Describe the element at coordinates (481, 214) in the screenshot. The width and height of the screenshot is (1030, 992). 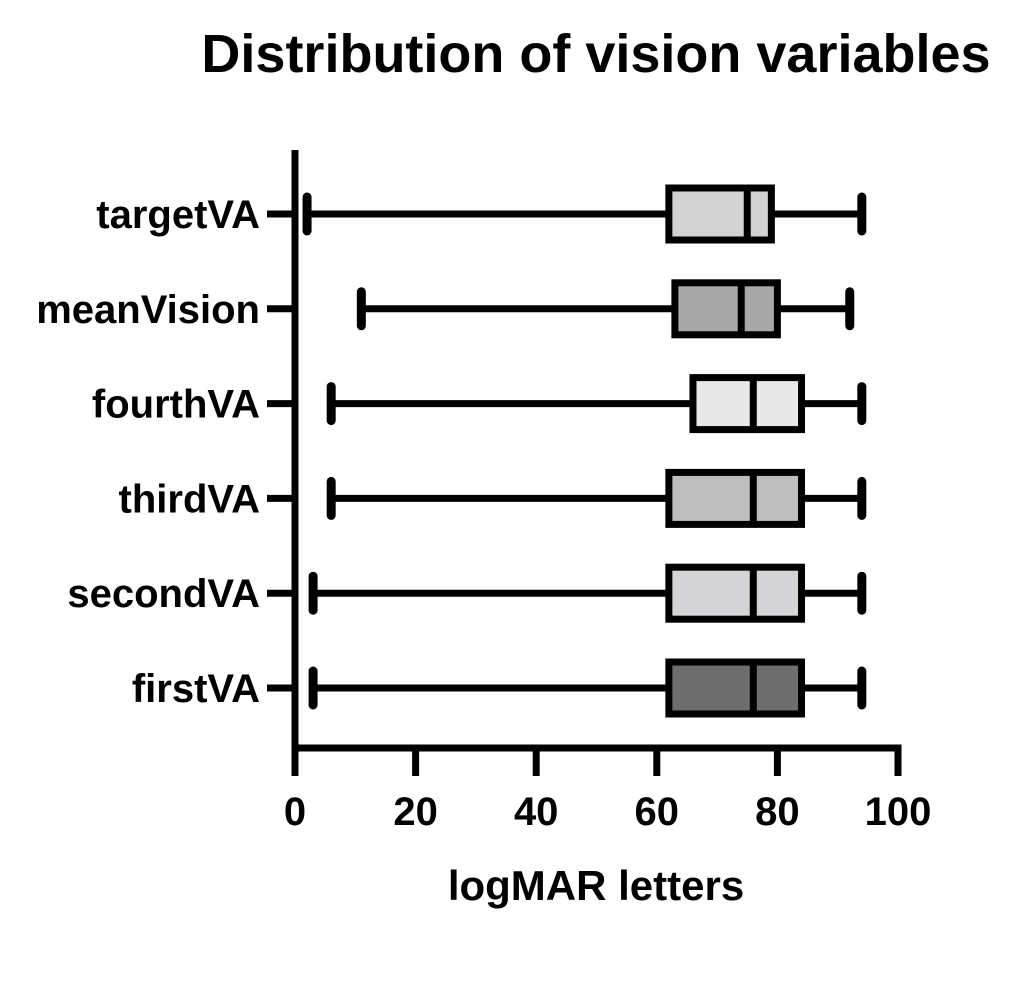
I see `box-row-targetVA: targetVA` at that location.